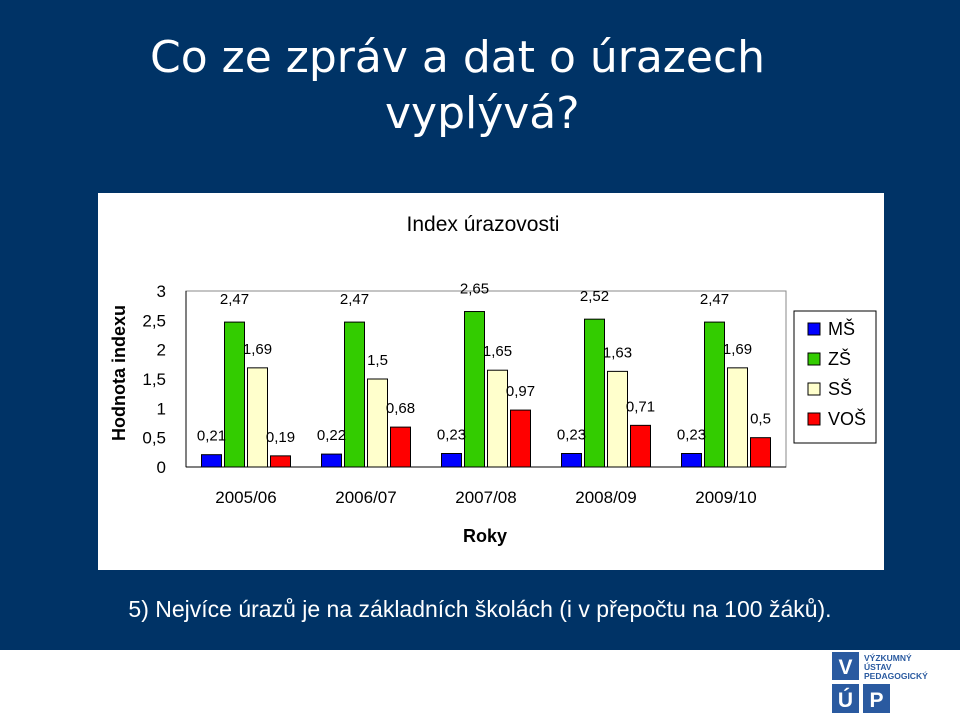  I want to click on logo-letter-u: Ú, so click(845, 700).